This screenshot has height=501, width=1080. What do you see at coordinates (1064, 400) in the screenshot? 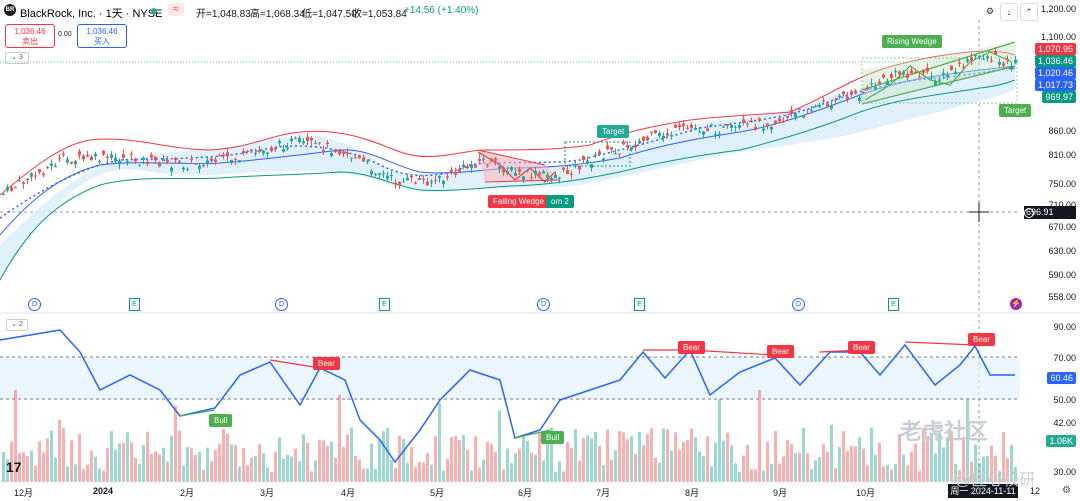
I see `rsi-tick: 50.00` at bounding box center [1064, 400].